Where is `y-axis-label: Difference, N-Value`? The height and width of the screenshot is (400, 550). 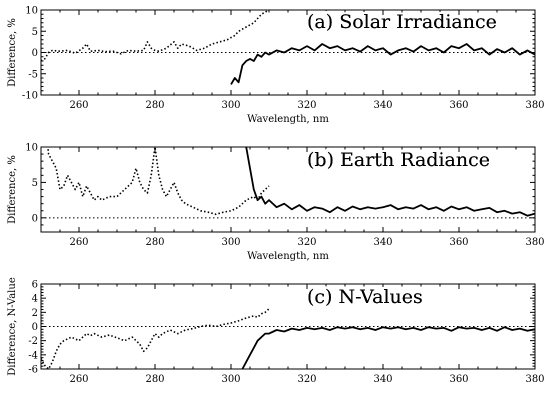
y-axis-label: Difference, N-Value is located at coordinates (12, 326).